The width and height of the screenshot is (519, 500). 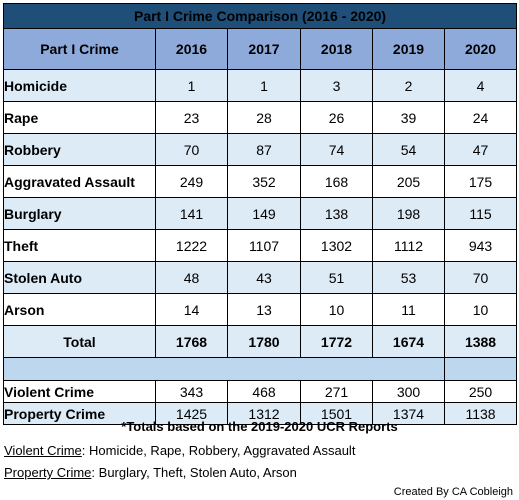 I want to click on crime-label: Homicide, so click(x=79, y=85).